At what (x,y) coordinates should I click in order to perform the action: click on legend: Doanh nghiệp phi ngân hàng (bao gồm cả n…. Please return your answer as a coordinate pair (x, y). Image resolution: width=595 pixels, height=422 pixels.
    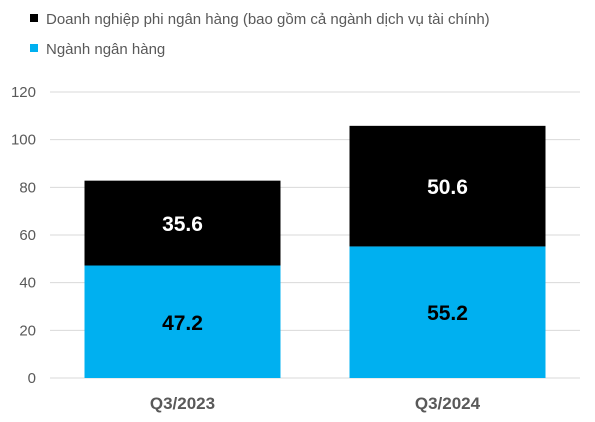
    Looking at the image, I should click on (260, 34).